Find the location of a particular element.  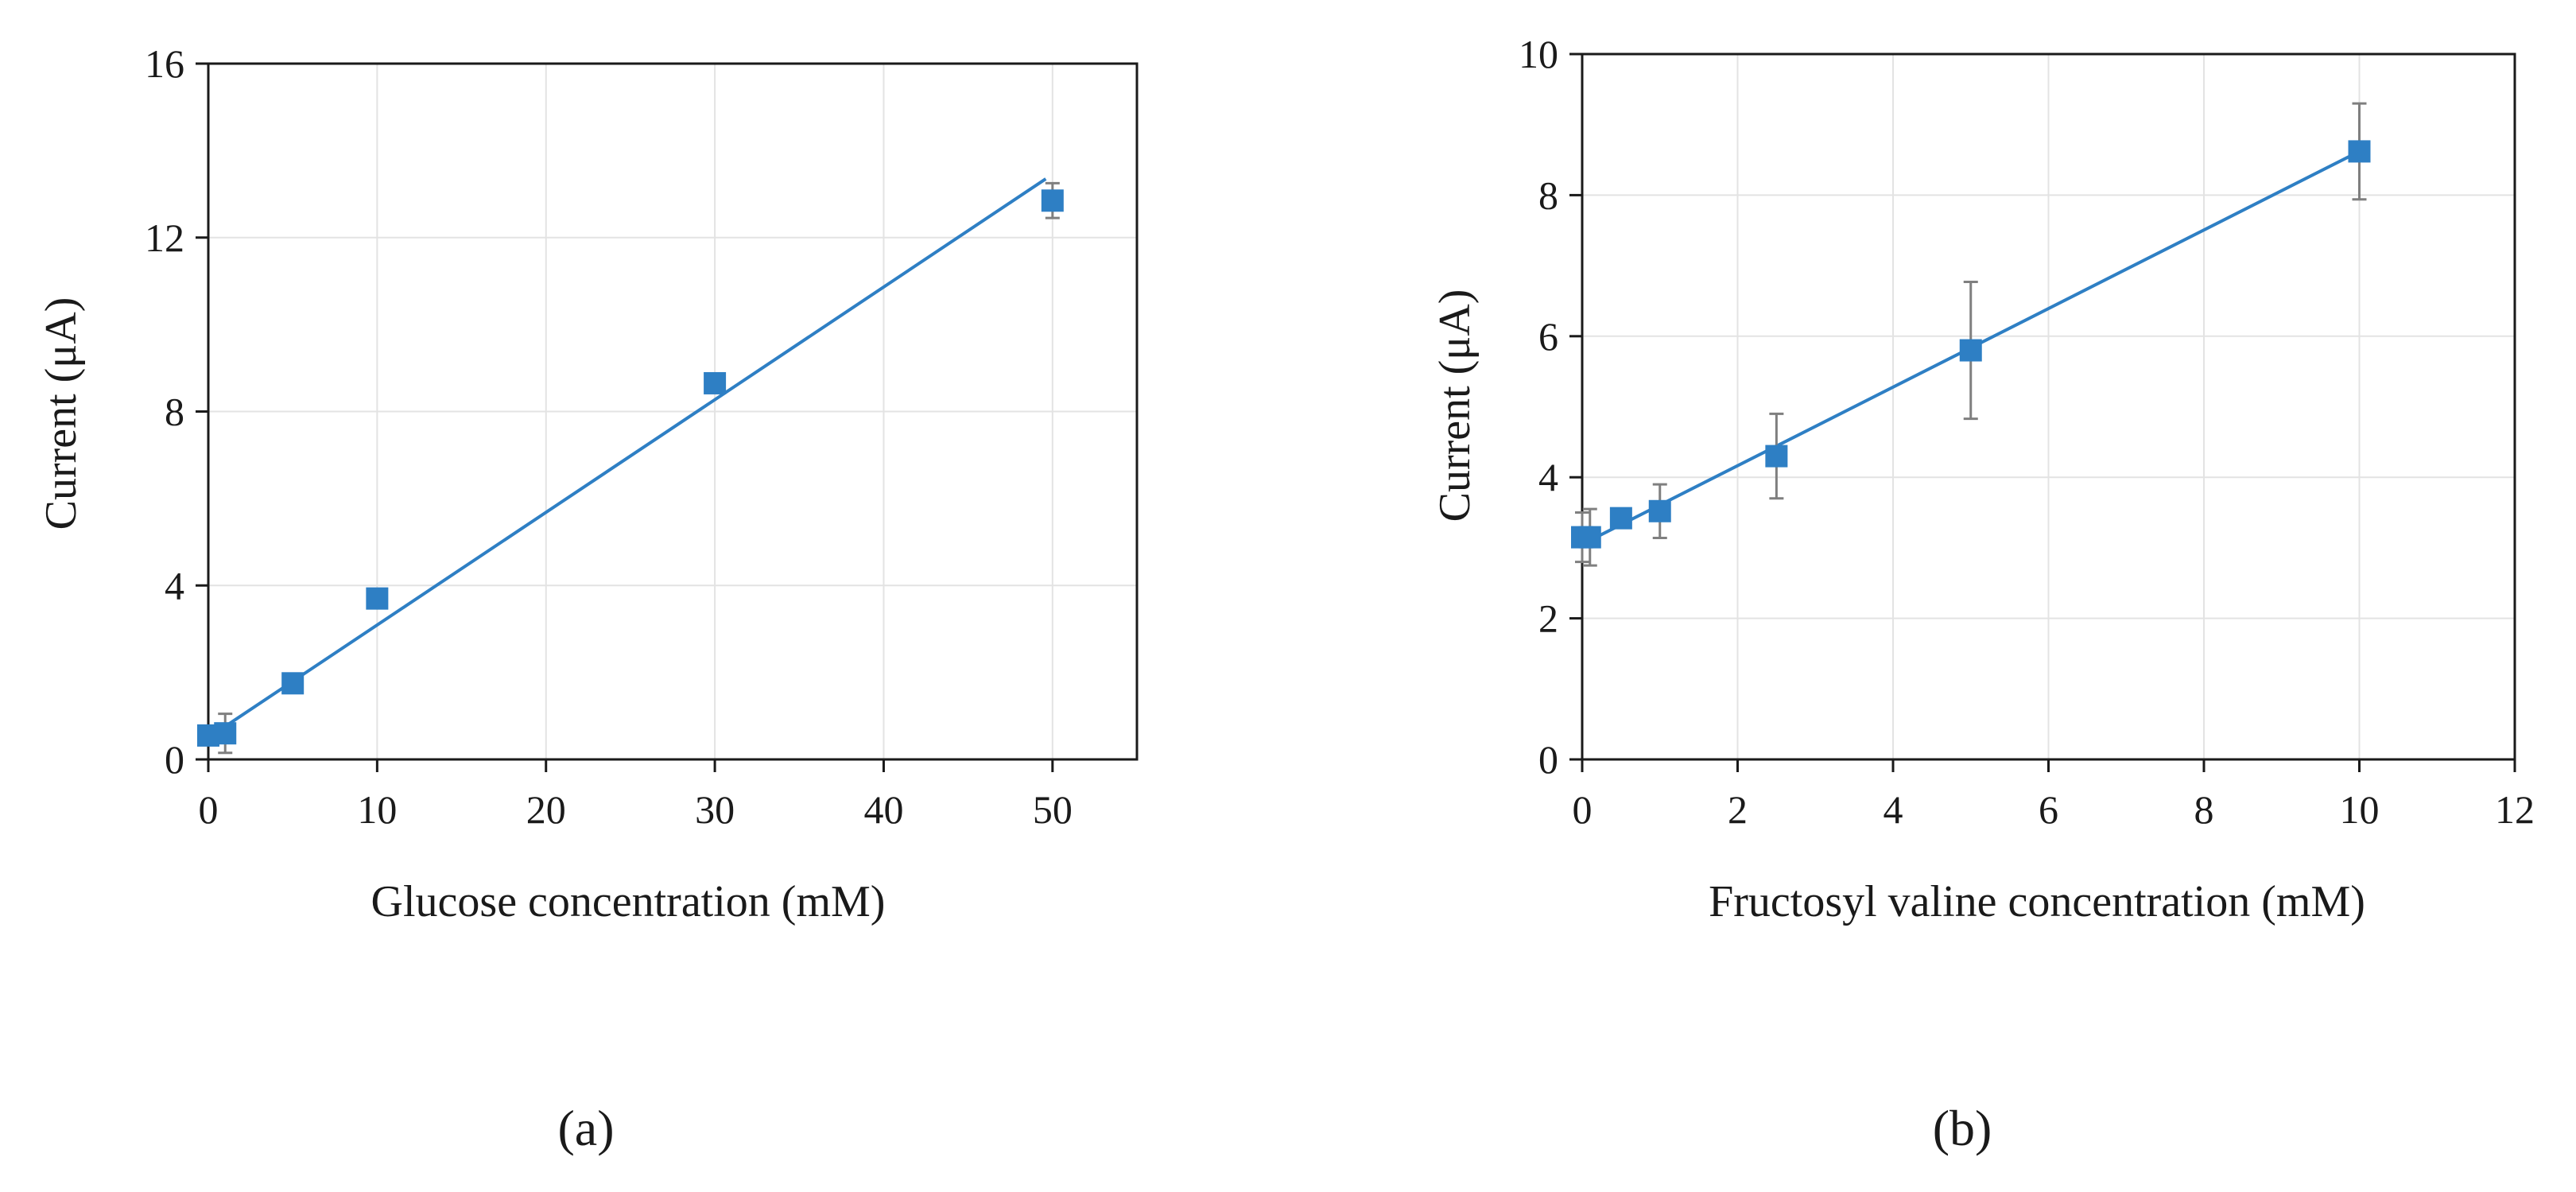

x-tick-label-a-1: 10 is located at coordinates (377, 809).